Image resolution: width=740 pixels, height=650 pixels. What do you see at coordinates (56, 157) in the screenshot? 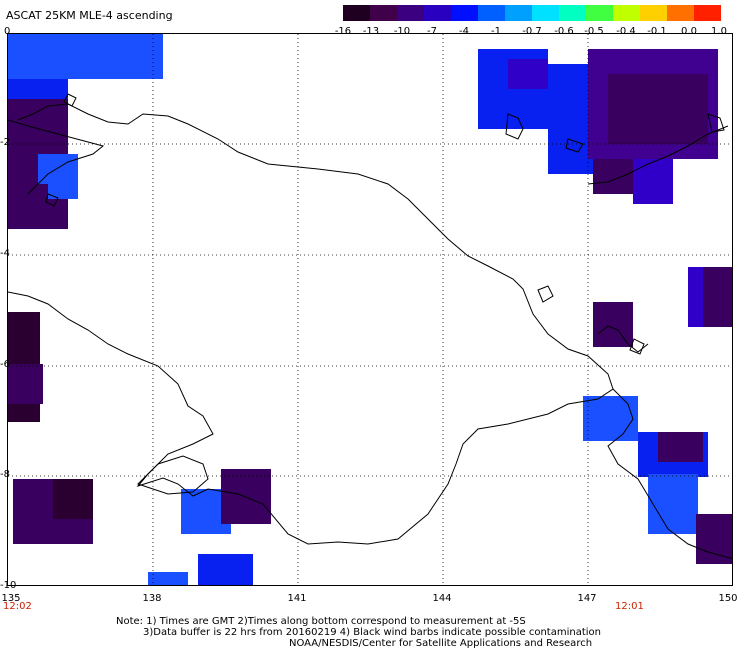
I see `coastline-bird-head` at bounding box center [56, 157].